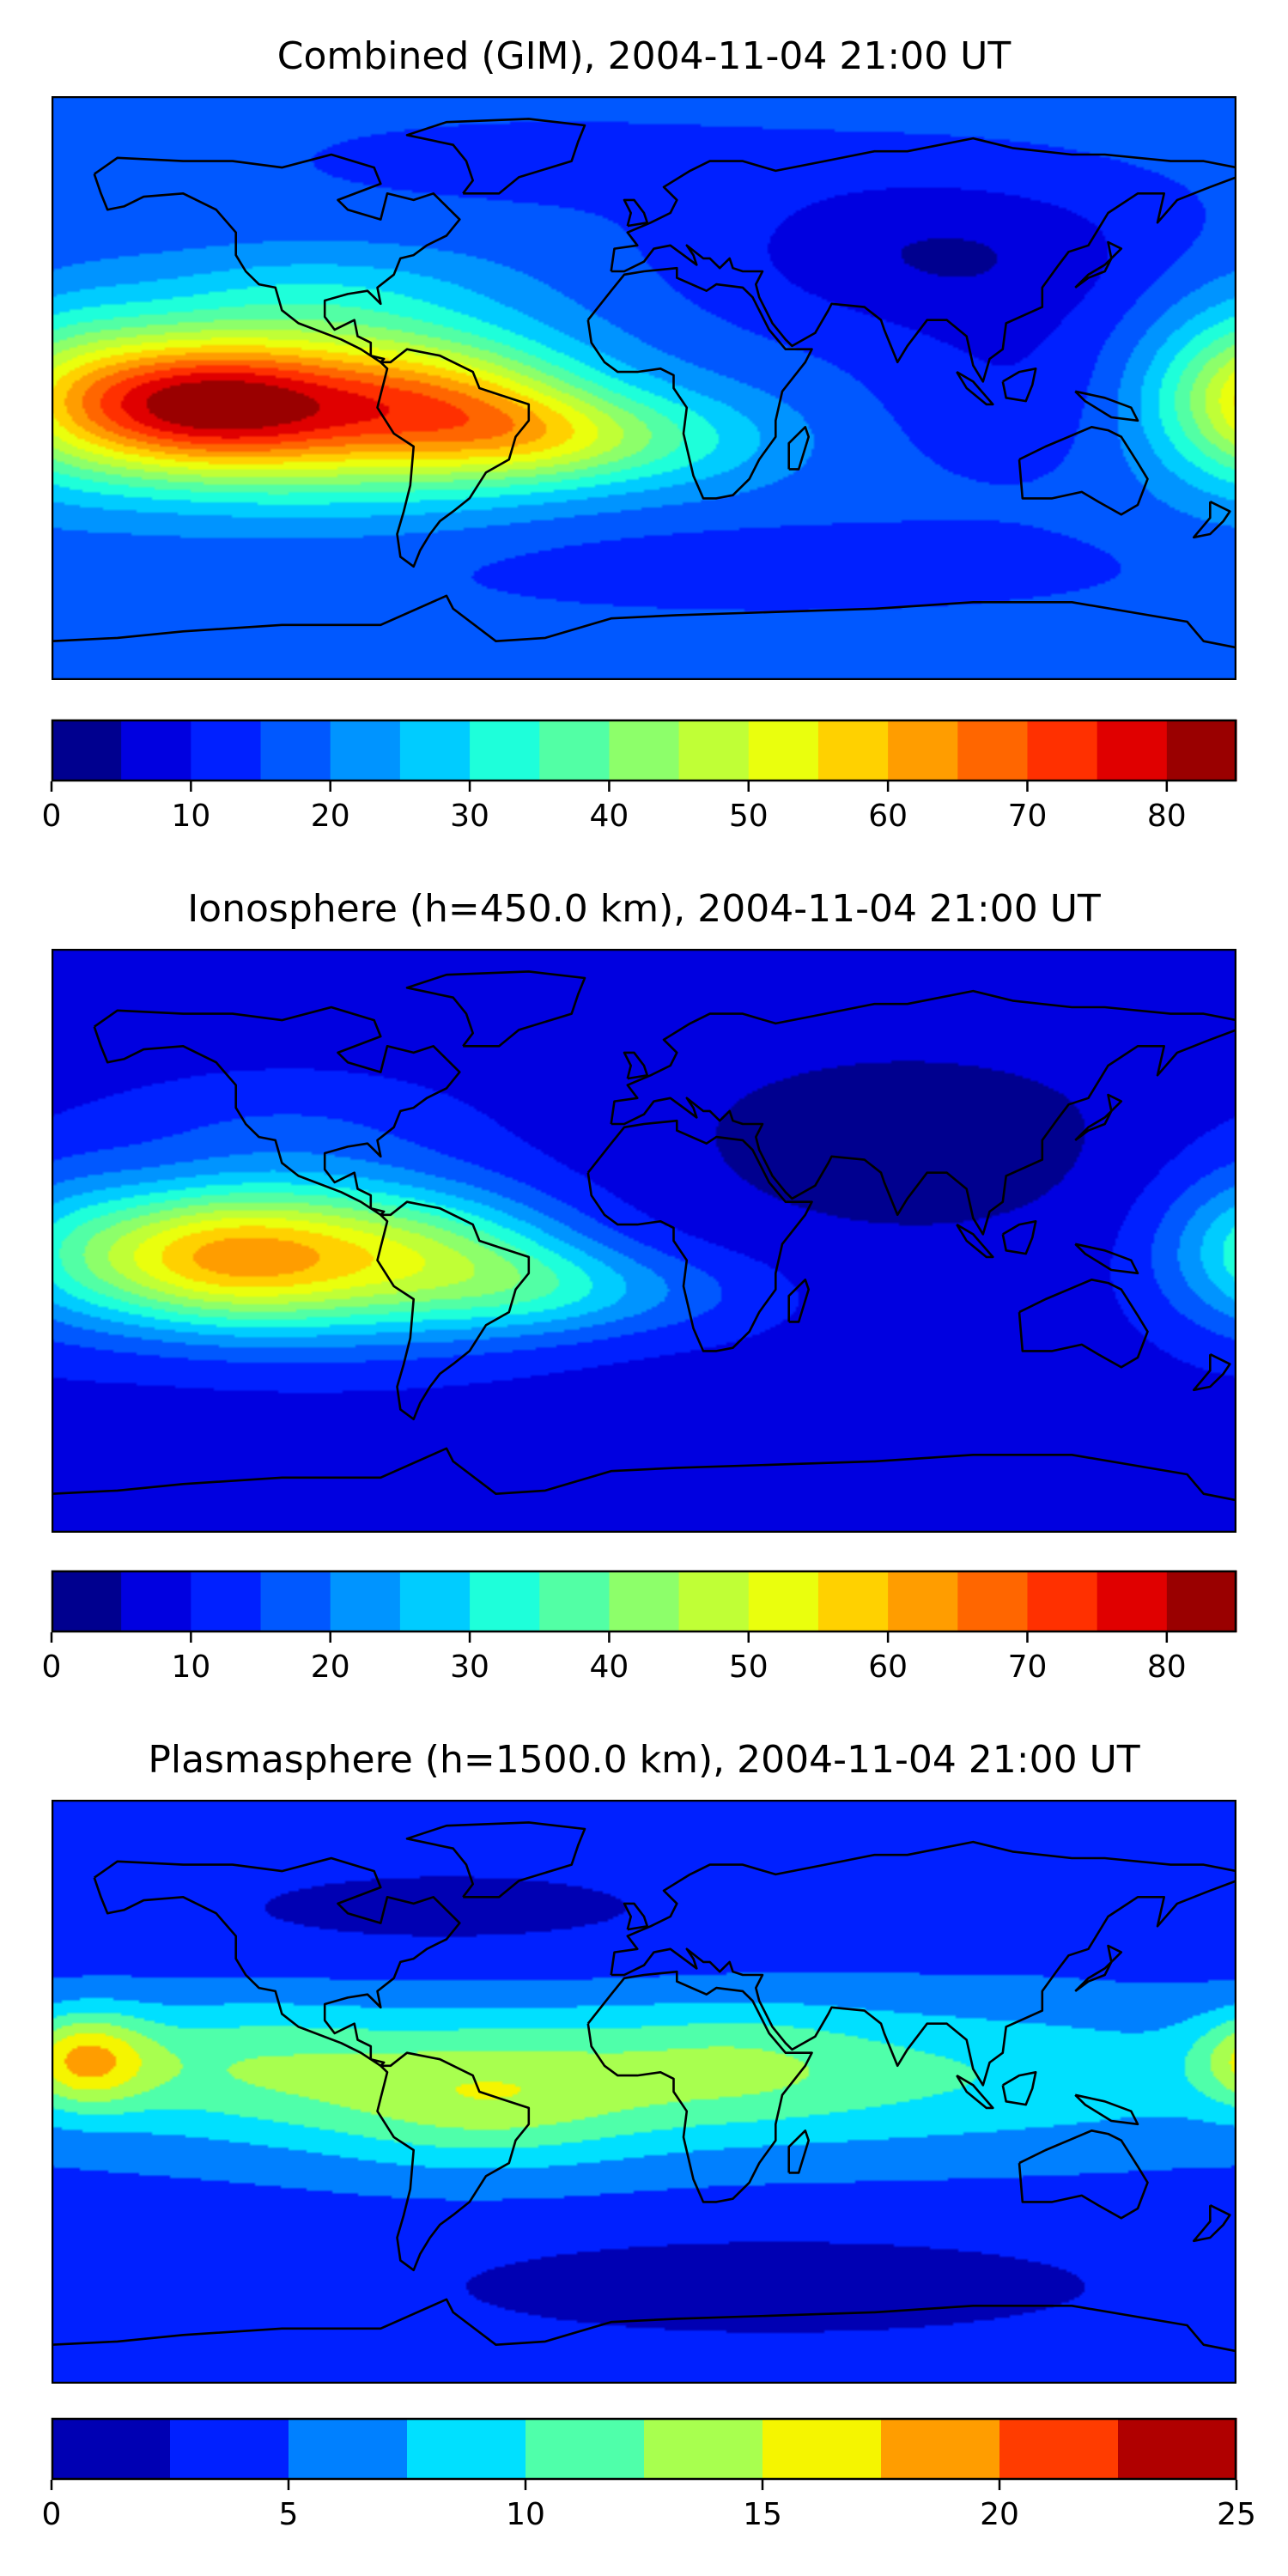  Describe the element at coordinates (470, 817) in the screenshot. I see `colorbar-tick-label: 30` at that location.